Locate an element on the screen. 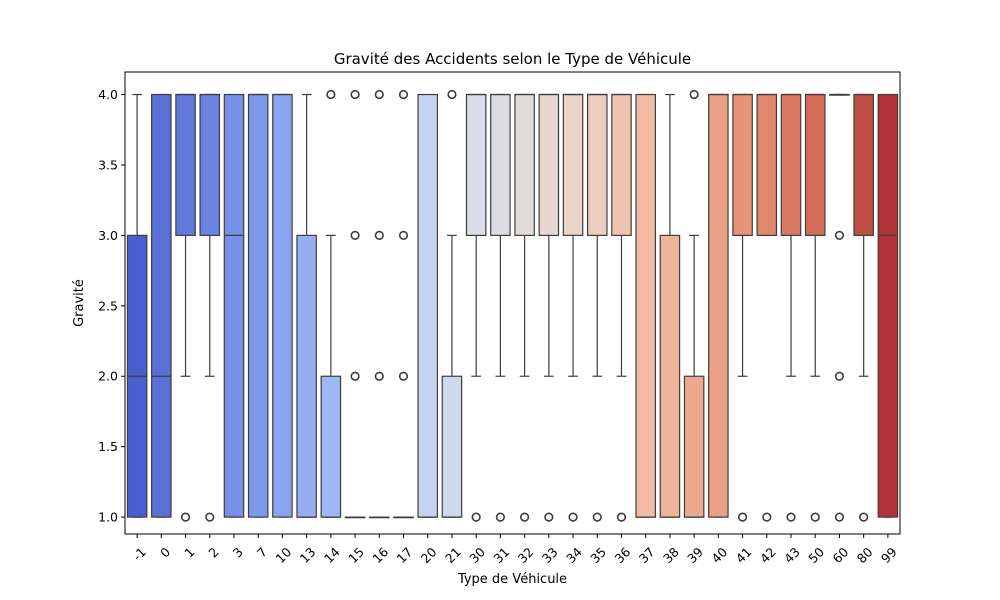 Image resolution: width=1000 pixels, height=600 pixels. x-tick-label: 1 is located at coordinates (189, 552).